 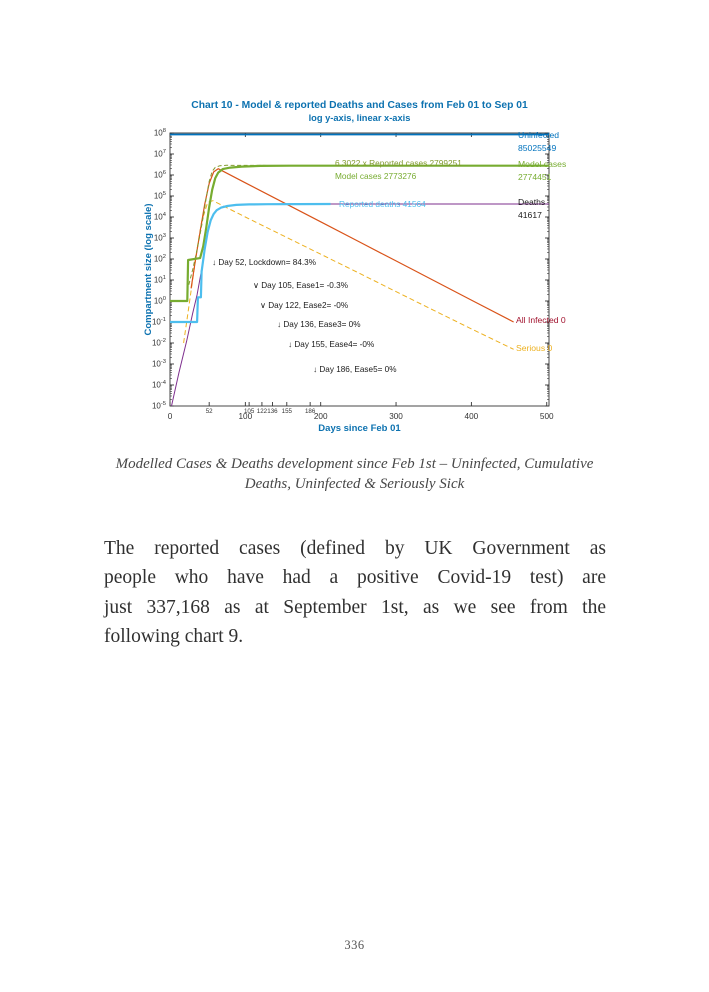 What do you see at coordinates (159, 364) in the screenshot?
I see `svg-text: 10-3` at bounding box center [159, 364].